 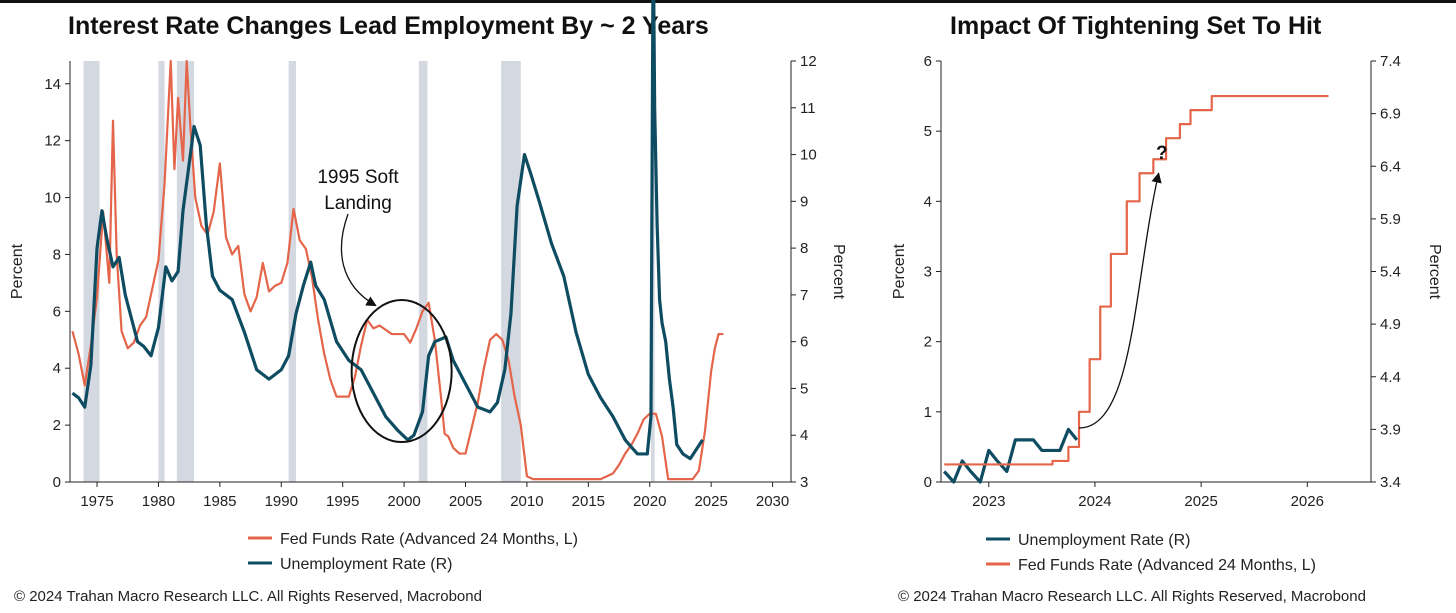 I want to click on c0-y-left-tick-label: 2, so click(x=57, y=425).